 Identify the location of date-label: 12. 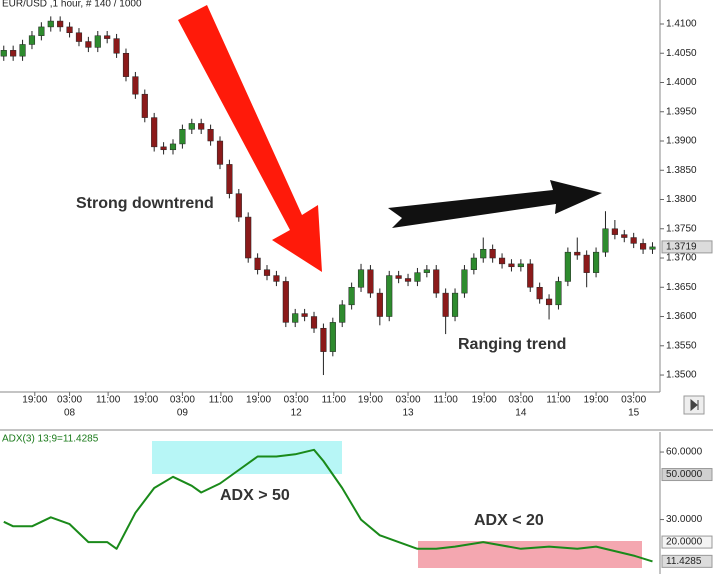
(297, 413).